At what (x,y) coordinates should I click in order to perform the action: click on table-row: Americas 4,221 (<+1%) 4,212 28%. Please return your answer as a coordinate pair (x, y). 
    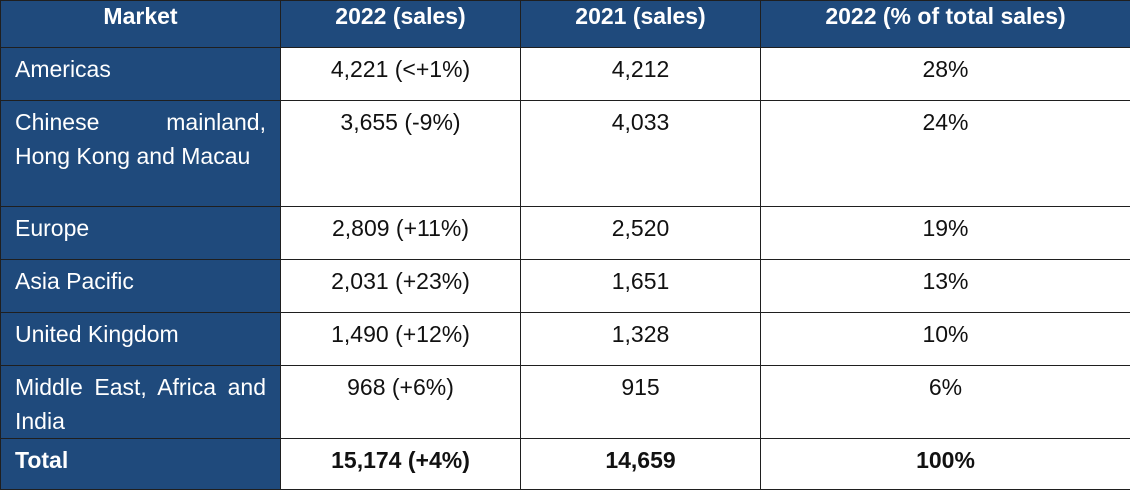
    Looking at the image, I should click on (565, 74).